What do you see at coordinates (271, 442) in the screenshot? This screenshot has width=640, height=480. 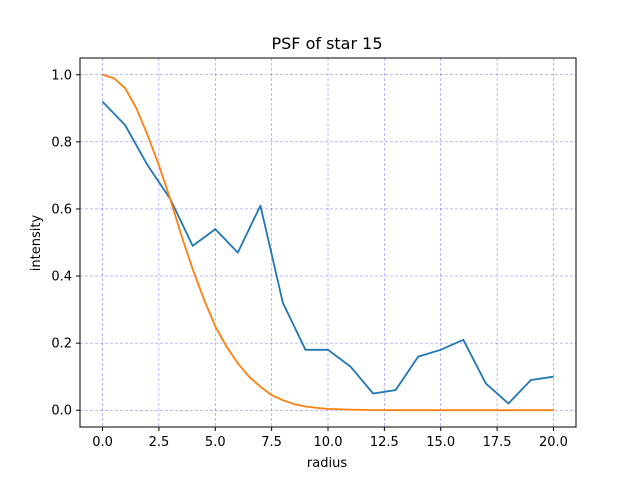 I see `x-tick-label: 7.5` at bounding box center [271, 442].